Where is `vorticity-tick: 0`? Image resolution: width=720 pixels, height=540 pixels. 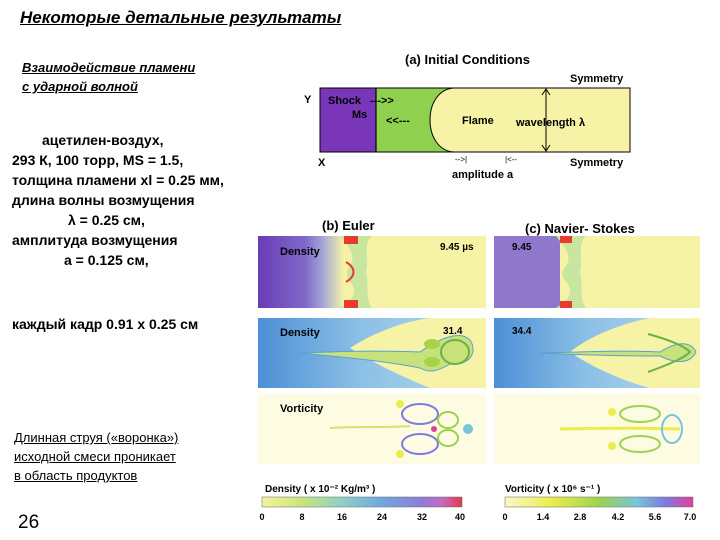 vorticity-tick: 0 is located at coordinates (504, 517).